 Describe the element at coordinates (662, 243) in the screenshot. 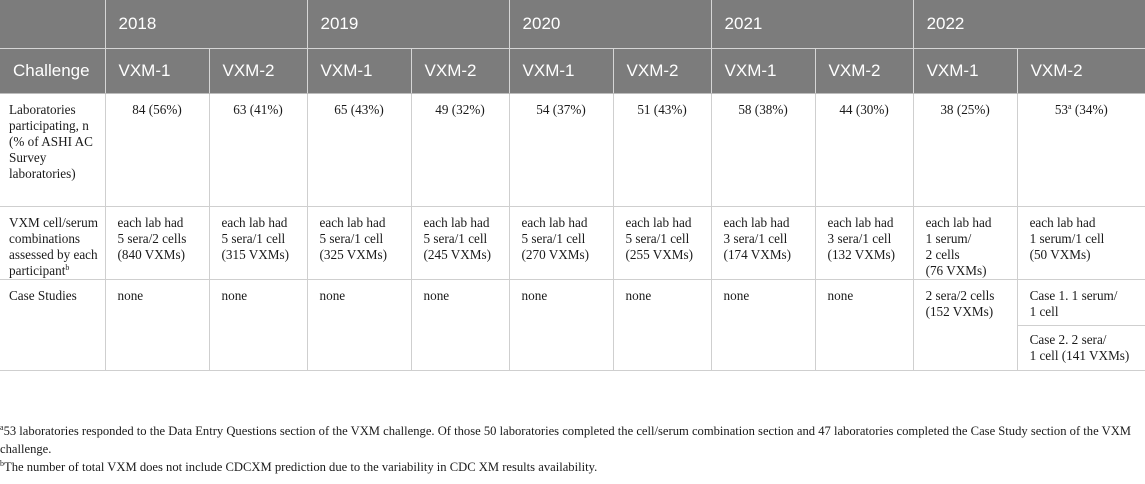

I see `table-cell: each lab had 5 sera/1 cell (255 VXMs)` at that location.